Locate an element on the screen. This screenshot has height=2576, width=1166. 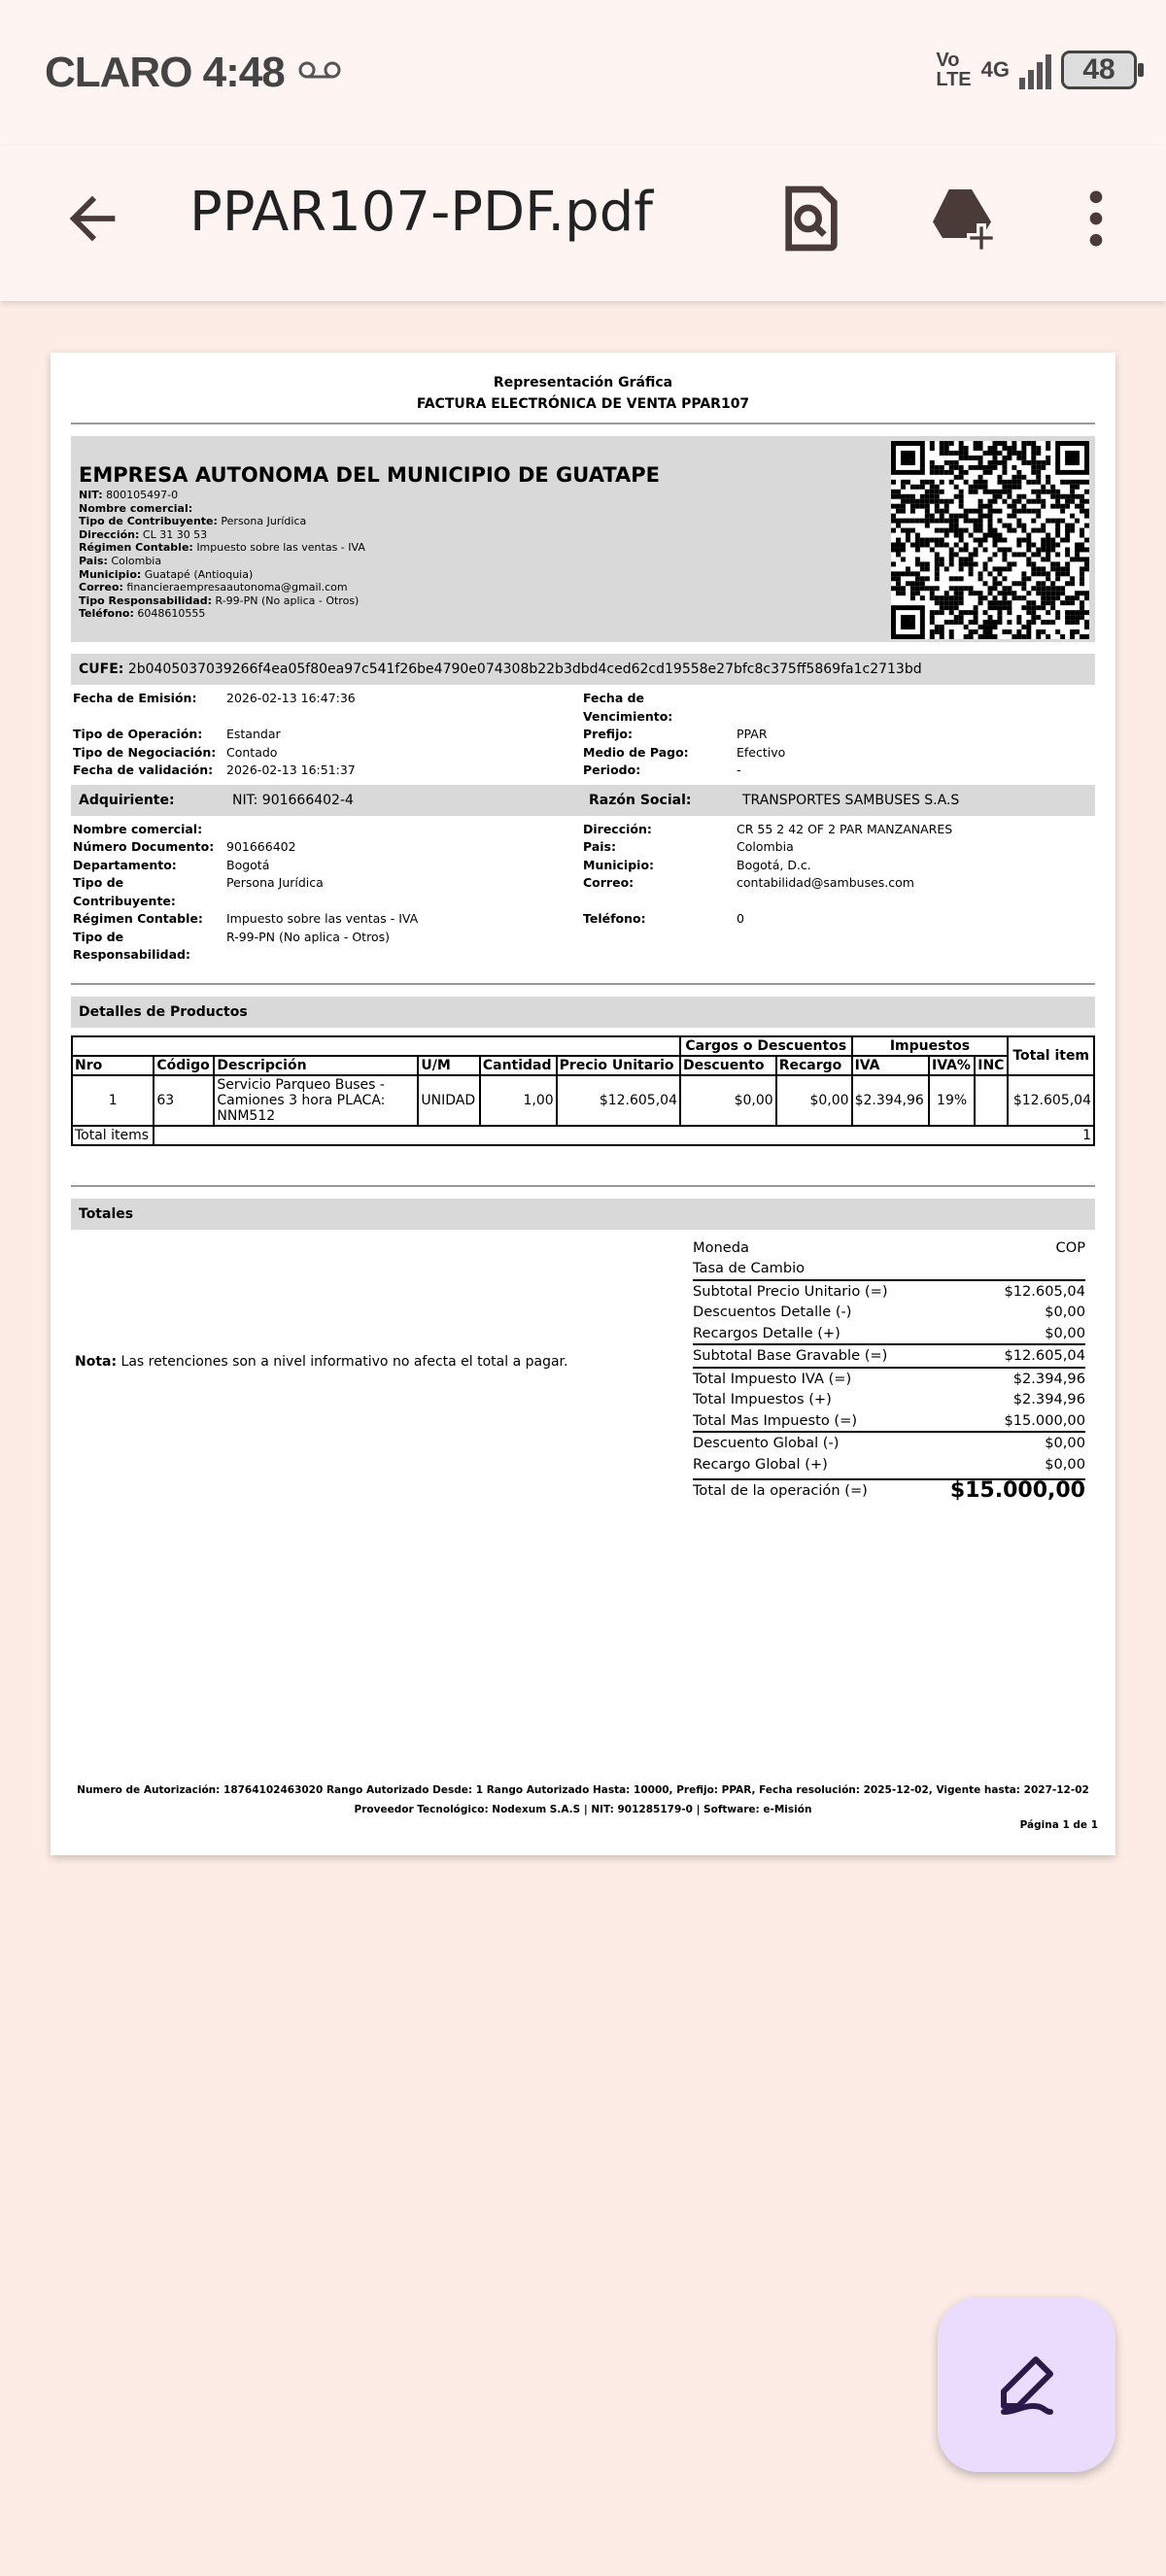
totals-label: Recargo Global (+) is located at coordinates (760, 1464).